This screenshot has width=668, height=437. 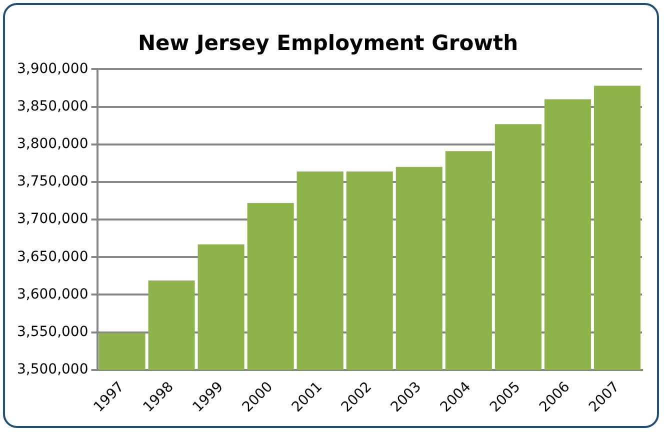 I want to click on y-tick-label: 3,750,000, so click(x=52, y=182).